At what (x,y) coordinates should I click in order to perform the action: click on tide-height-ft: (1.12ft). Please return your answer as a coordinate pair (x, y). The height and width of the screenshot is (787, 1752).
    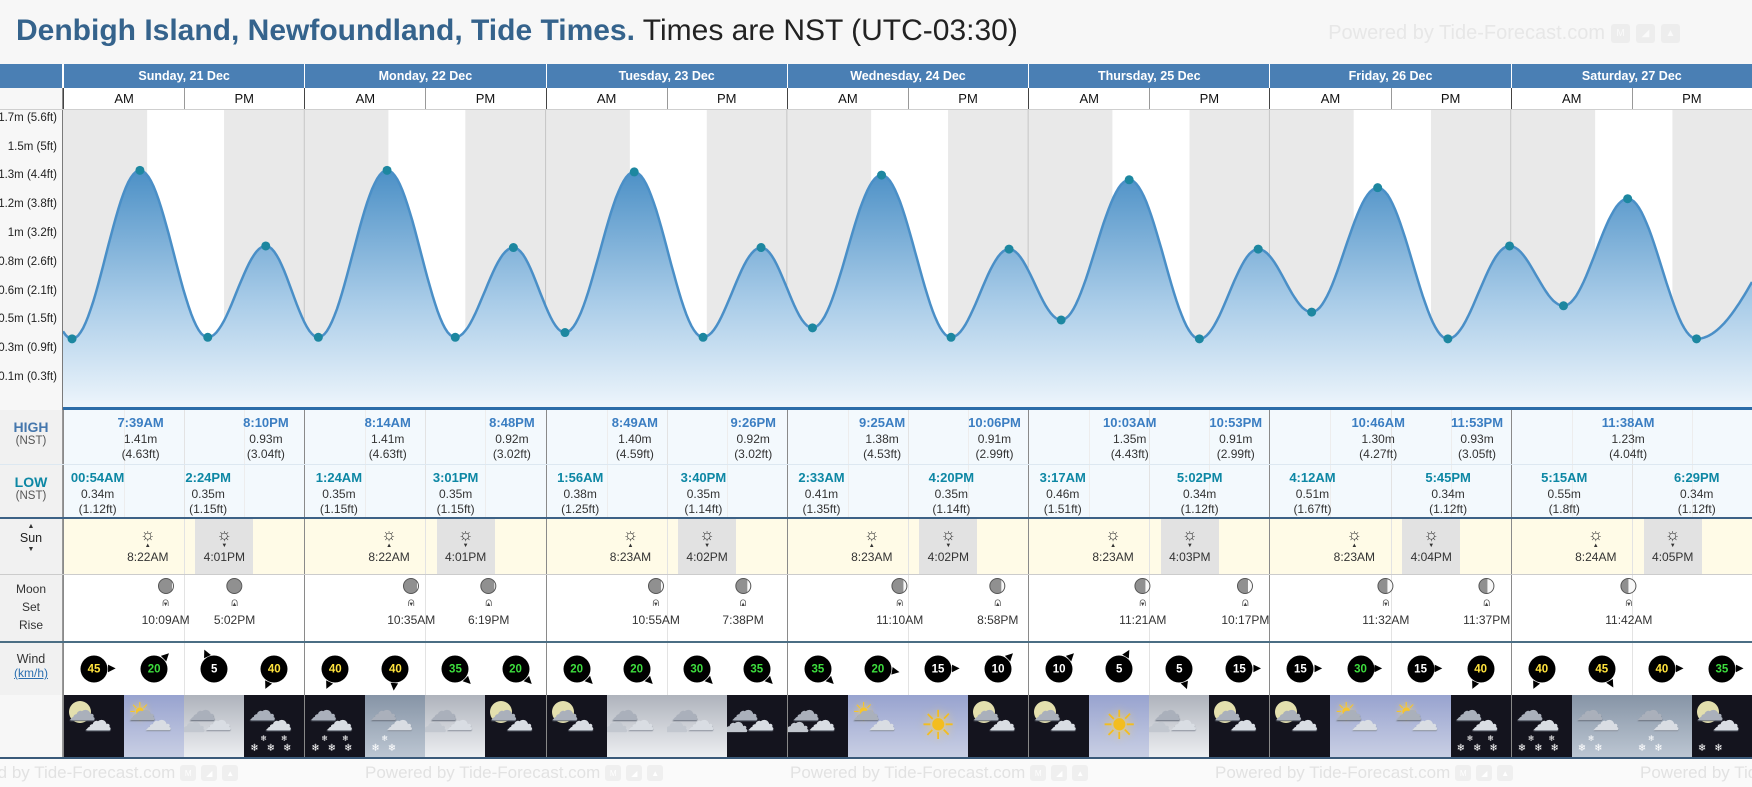
    Looking at the image, I should click on (1696, 509).